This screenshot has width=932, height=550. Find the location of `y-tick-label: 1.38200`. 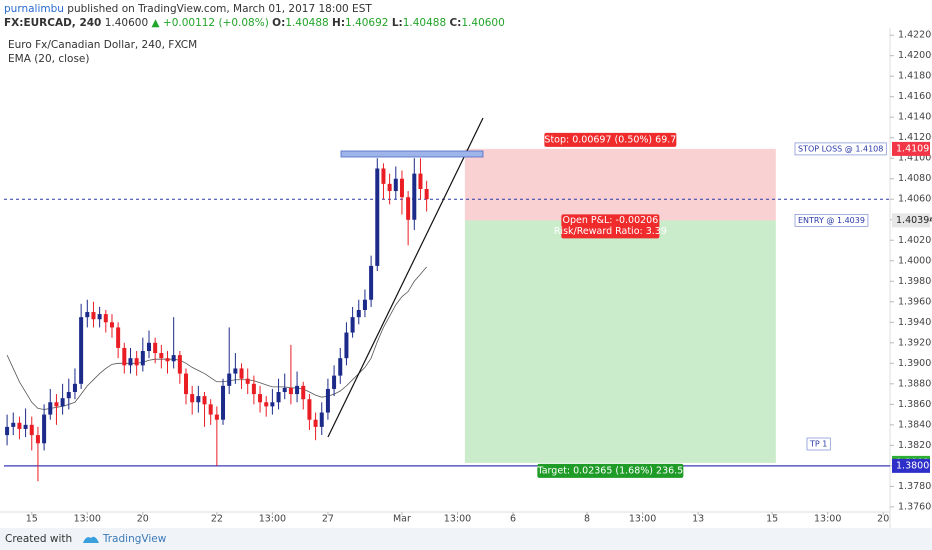

y-tick-label: 1.38200 is located at coordinates (915, 445).